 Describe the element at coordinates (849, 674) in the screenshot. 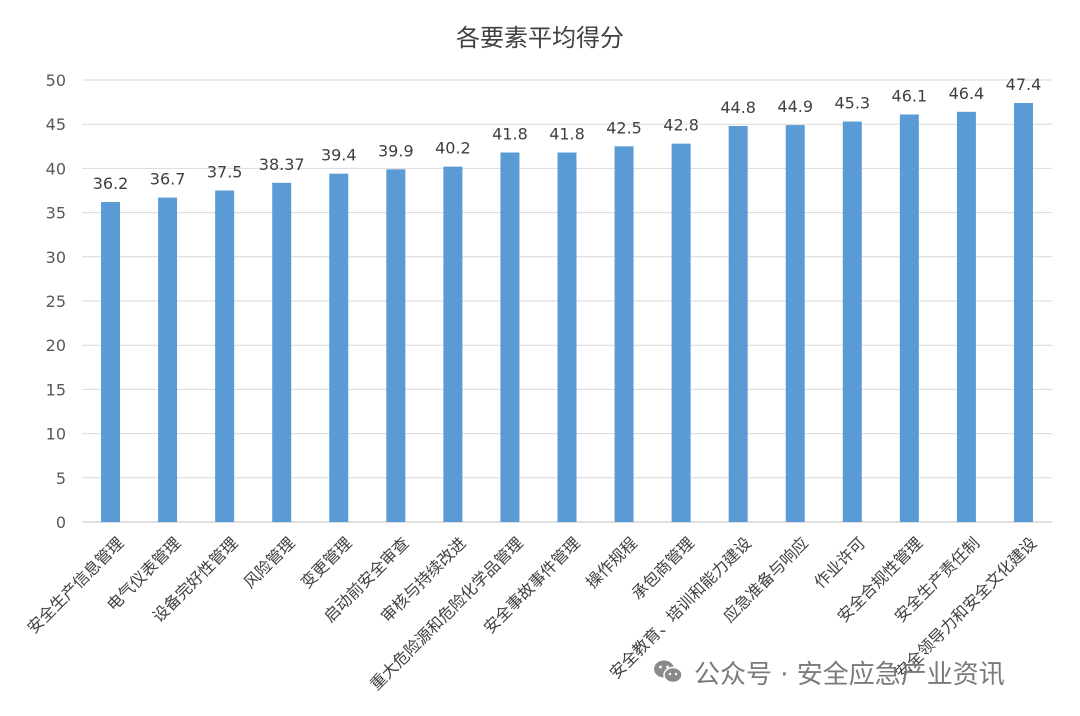

I see `watermark-text: 公众号 · 安全应急产业资讯` at that location.